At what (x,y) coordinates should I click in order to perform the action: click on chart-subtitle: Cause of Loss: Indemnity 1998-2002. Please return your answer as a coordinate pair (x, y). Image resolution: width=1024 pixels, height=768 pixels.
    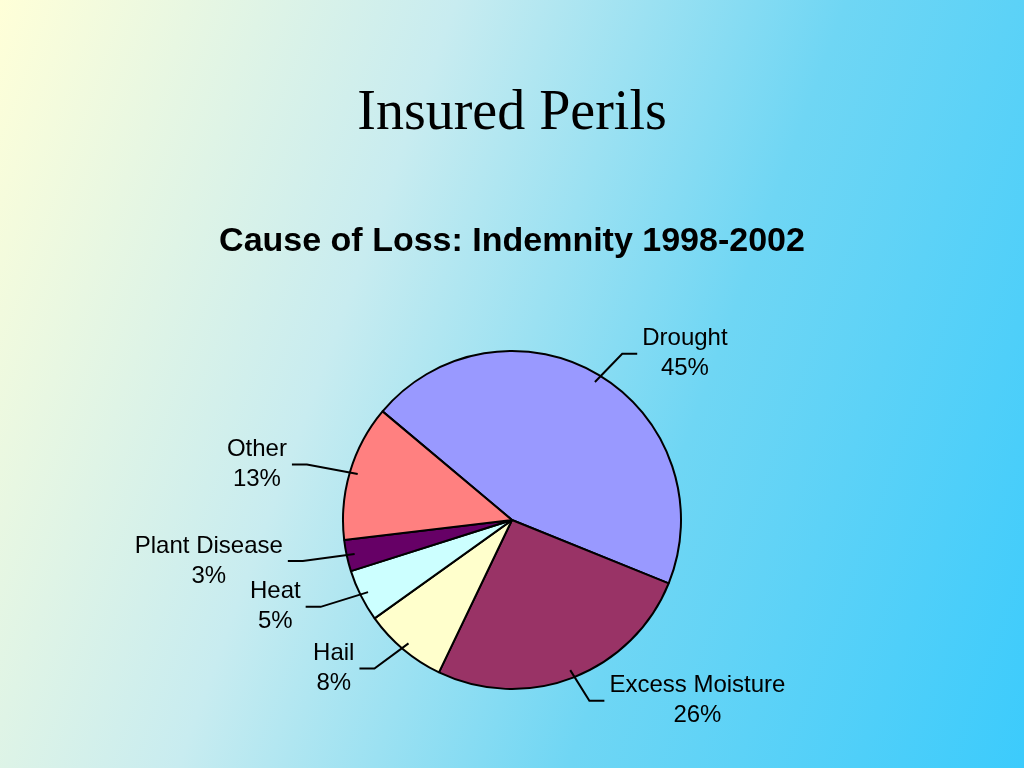
    Looking at the image, I should click on (512, 239).